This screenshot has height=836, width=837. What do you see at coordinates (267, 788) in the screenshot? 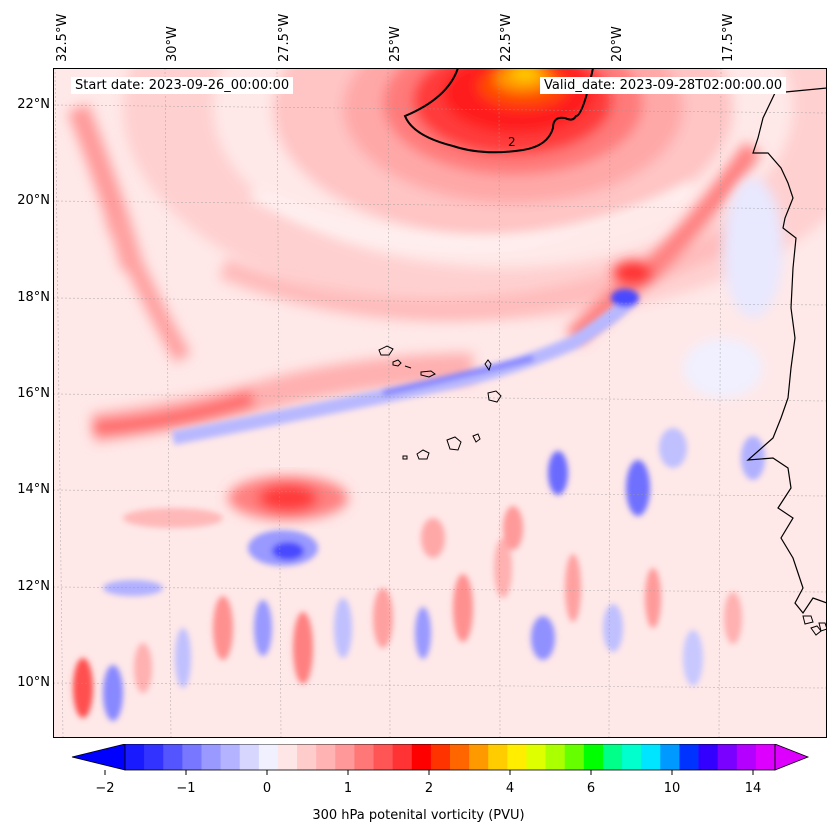
I see `colorbar-tick: 0` at bounding box center [267, 788].